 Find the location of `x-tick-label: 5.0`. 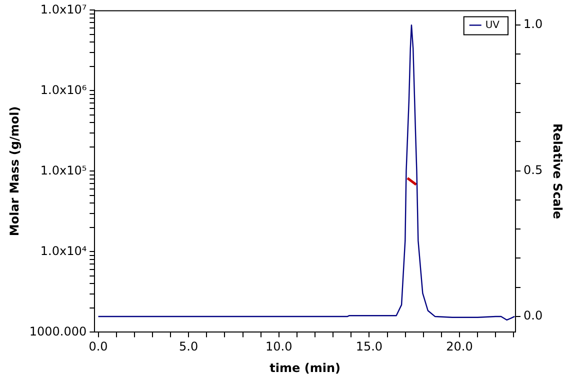

x-tick-label: 5.0 is located at coordinates (188, 347).